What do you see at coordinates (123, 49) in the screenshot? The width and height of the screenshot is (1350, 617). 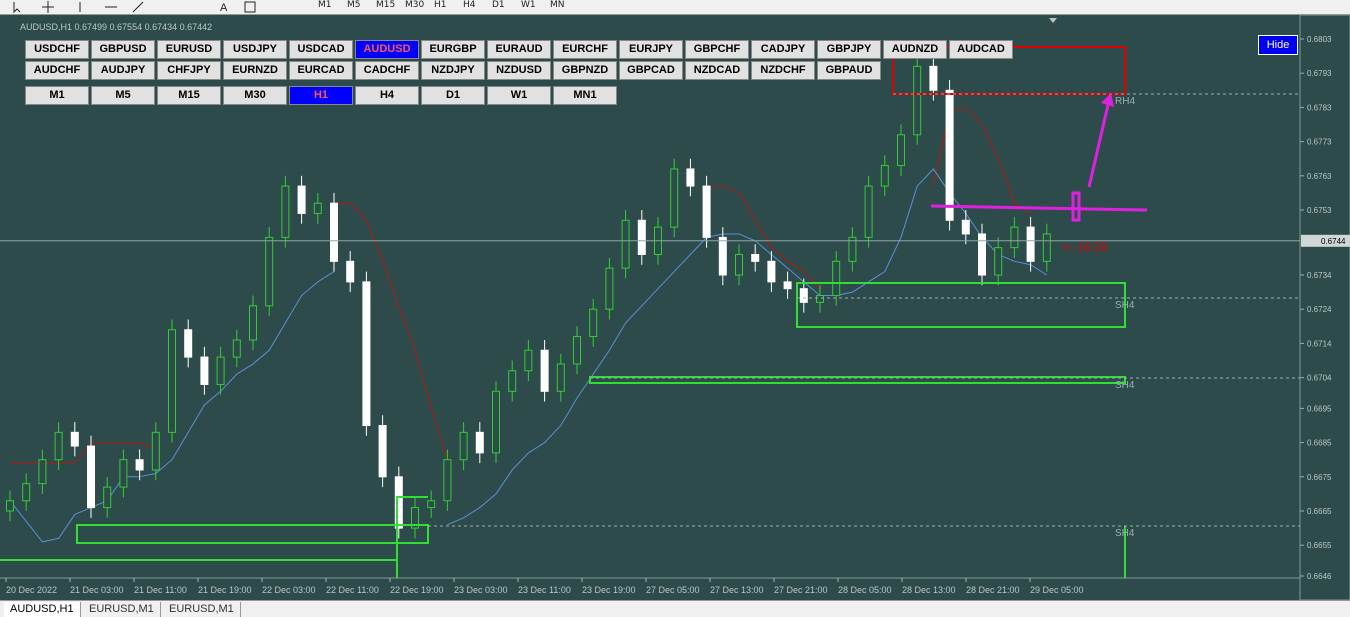 I see `symbol-button: GBPUSD` at bounding box center [123, 49].